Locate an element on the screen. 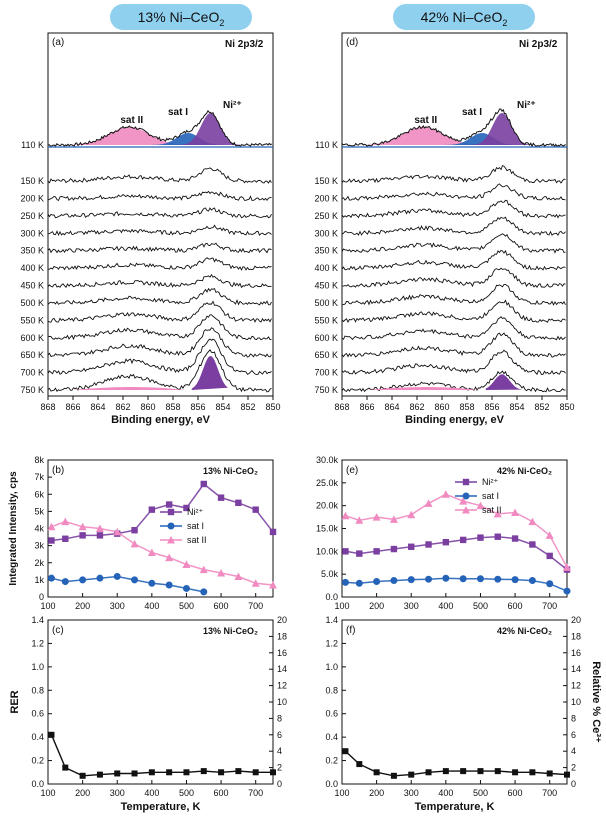  y-tick-6k: 6k is located at coordinates (39, 494).